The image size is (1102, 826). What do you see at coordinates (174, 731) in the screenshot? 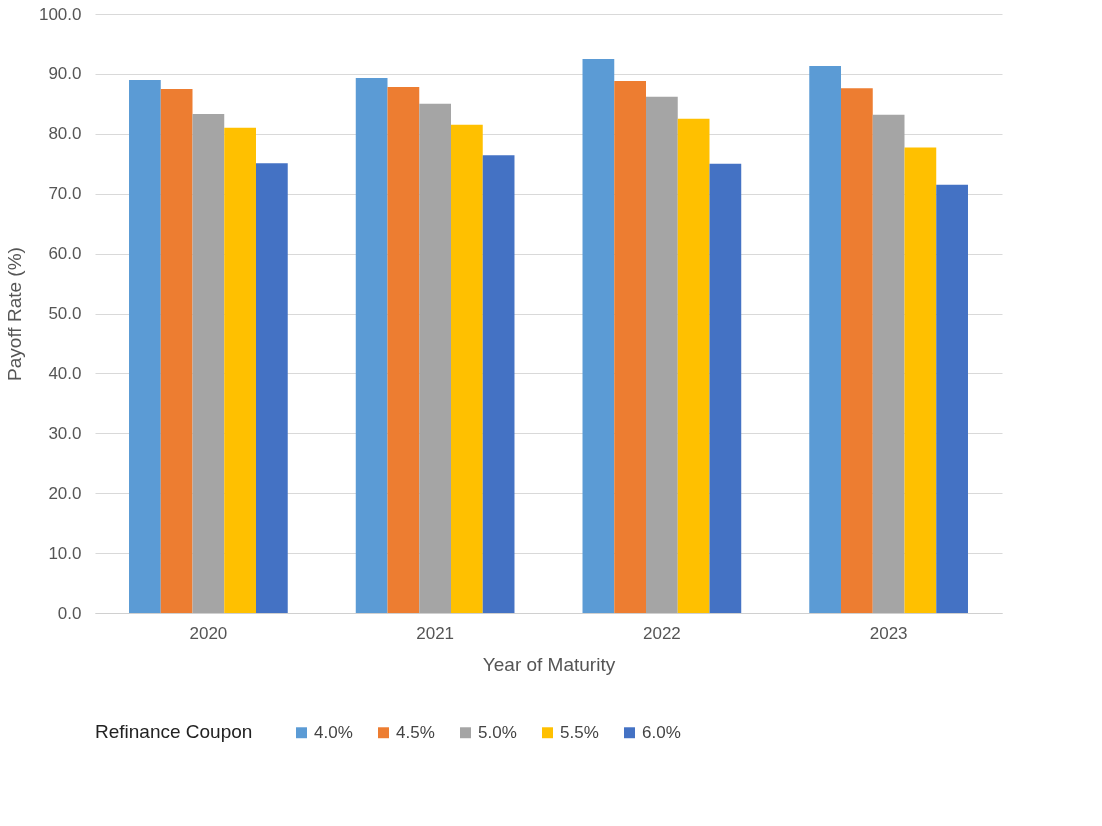
I see `legend-title: Refinance Coupon` at bounding box center [174, 731].